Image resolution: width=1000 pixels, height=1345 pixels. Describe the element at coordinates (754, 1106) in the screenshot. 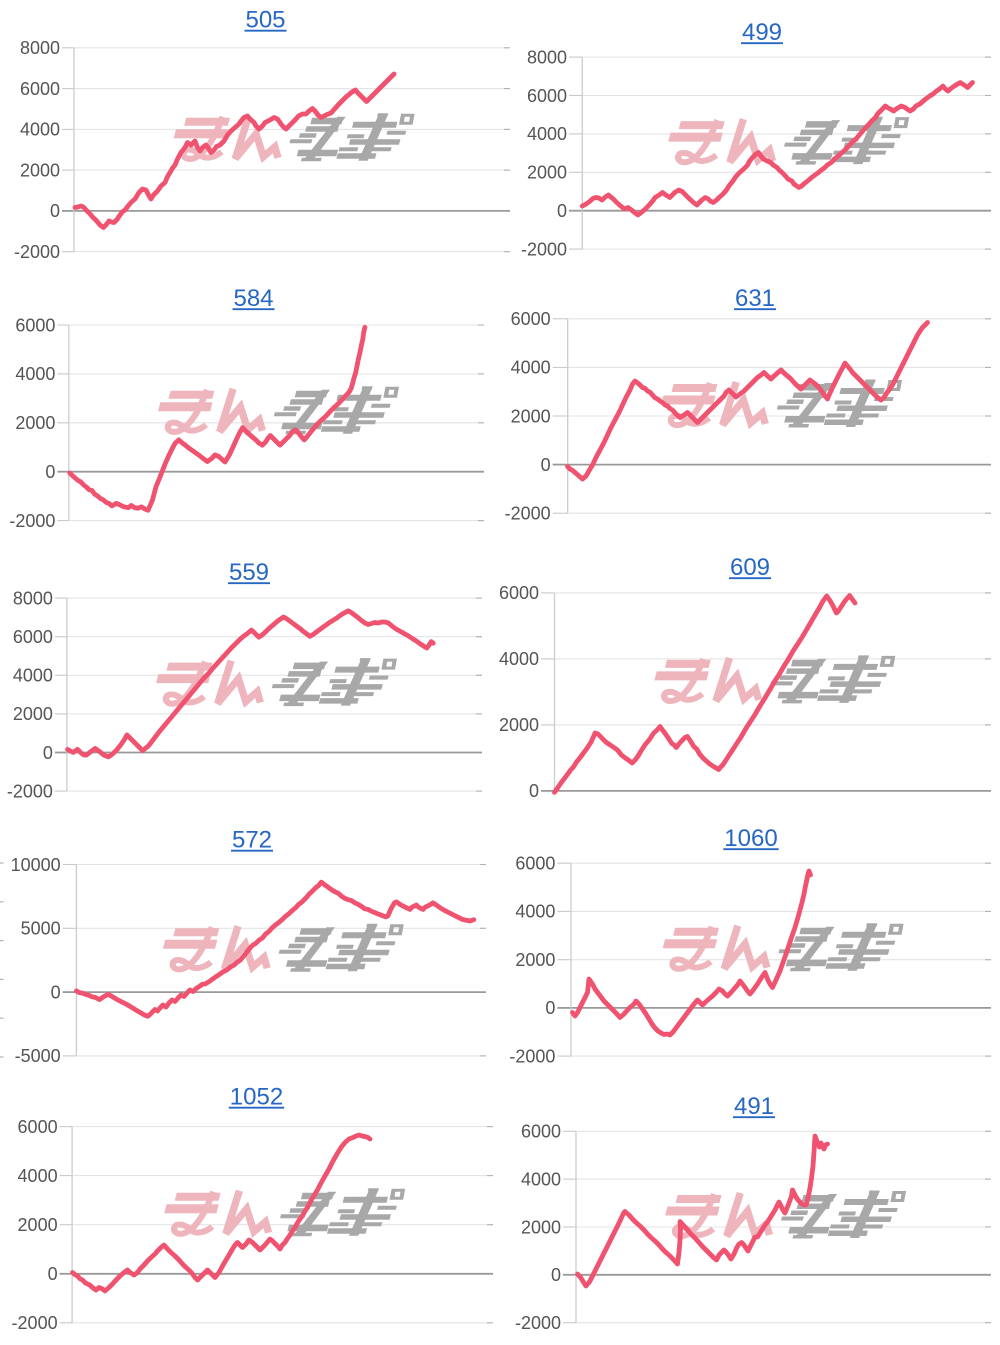

I see `svg-text: 491` at that location.